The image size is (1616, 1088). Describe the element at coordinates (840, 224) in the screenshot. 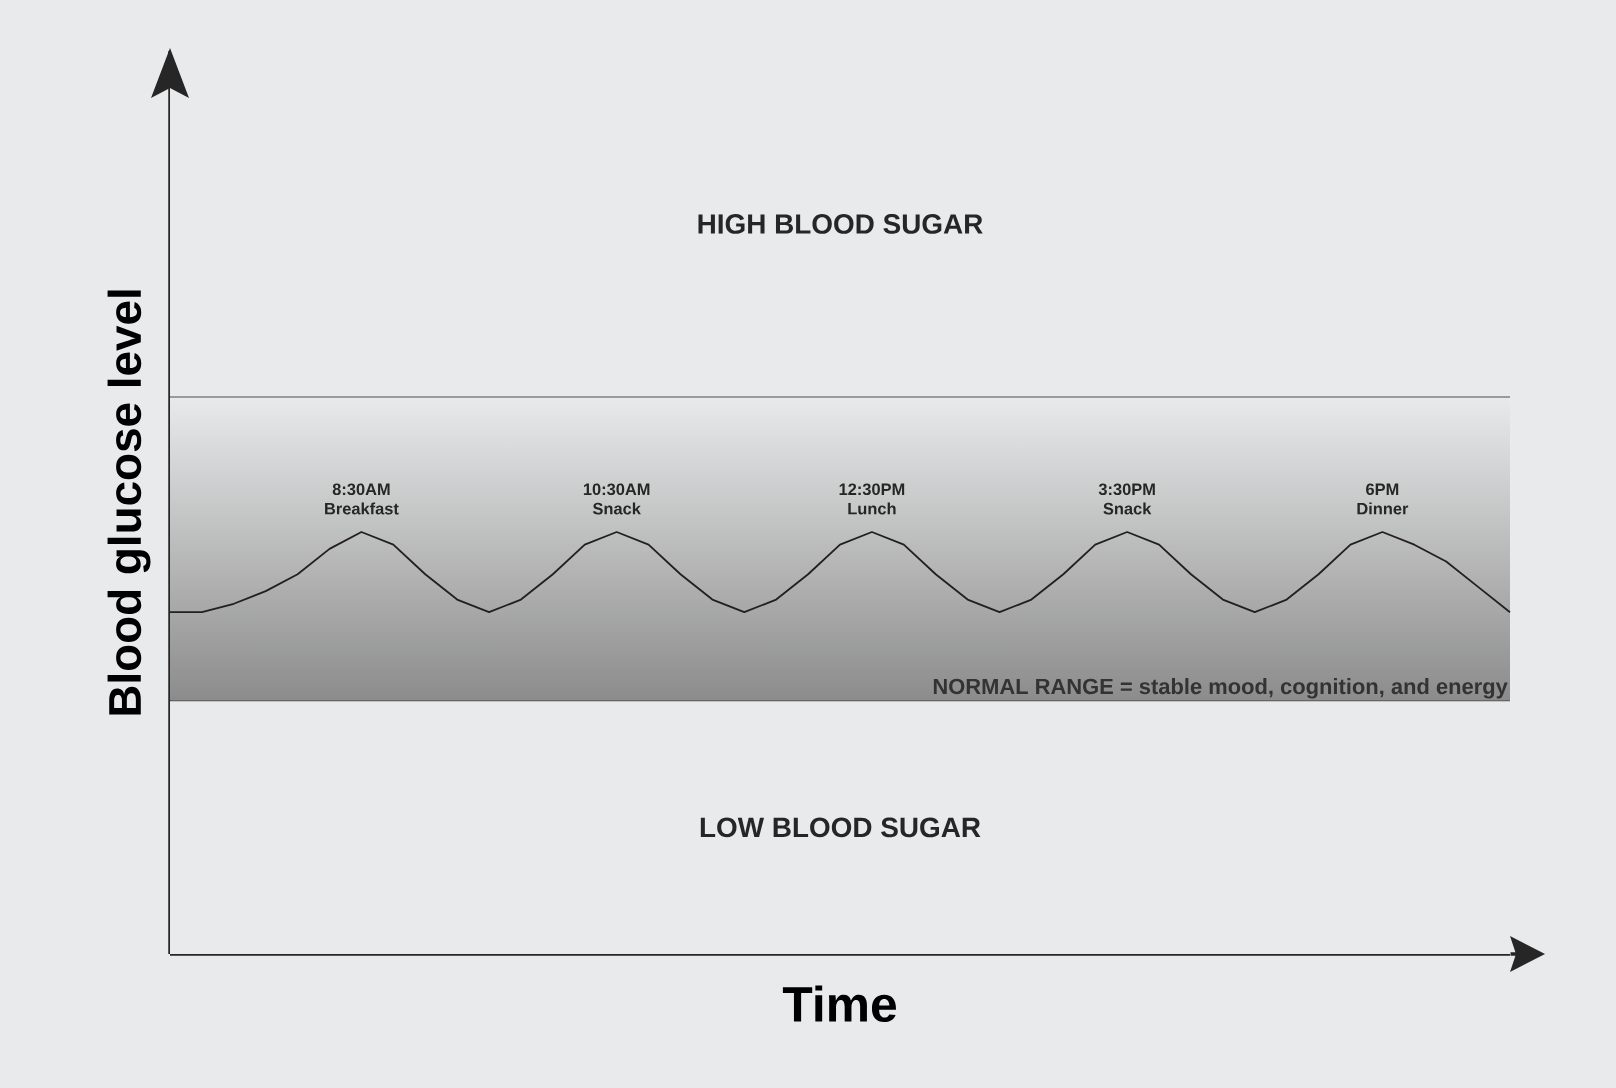

I see `band-label: HIGH BLOOD SUGAR` at that location.